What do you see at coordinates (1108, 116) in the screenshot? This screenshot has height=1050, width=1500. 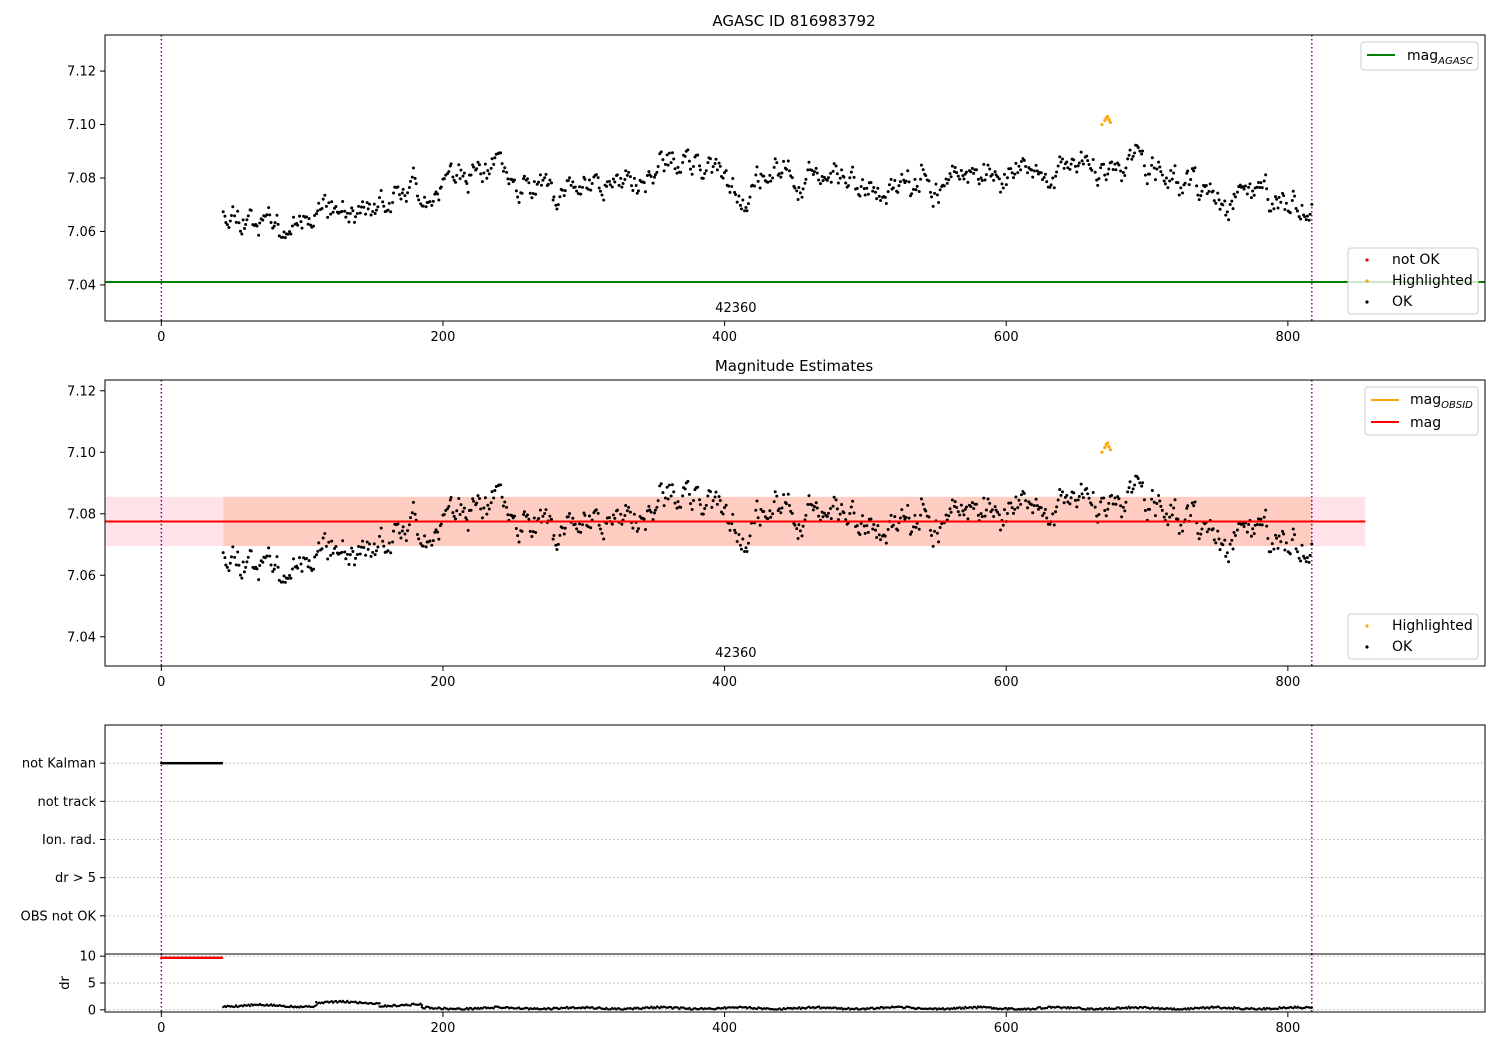 I see `data-point-highlighted` at bounding box center [1108, 116].